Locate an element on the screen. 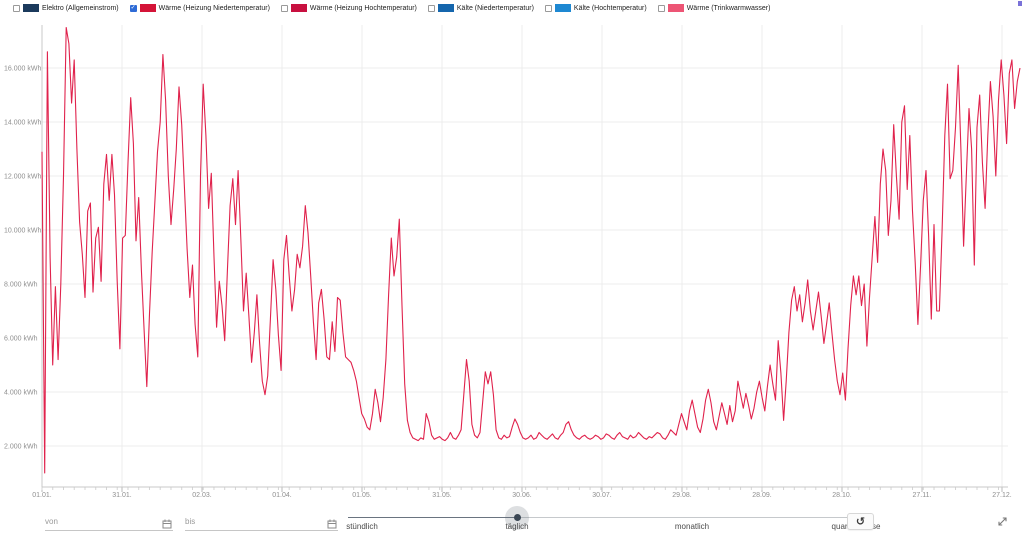 This screenshot has height=550, width=1024. legend-label: Kälte (Hochtemperatur) is located at coordinates (610, 8).